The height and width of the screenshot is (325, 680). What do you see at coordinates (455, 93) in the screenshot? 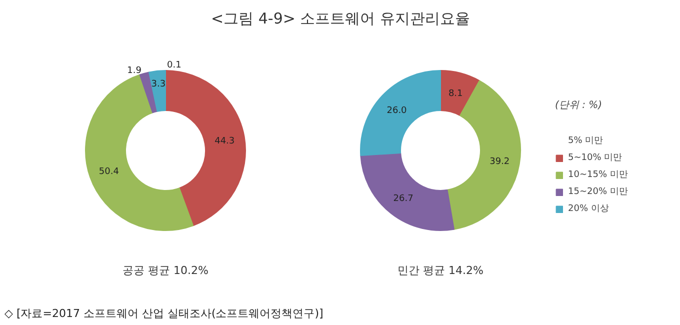
I see `data-label: 8.1` at bounding box center [455, 93].